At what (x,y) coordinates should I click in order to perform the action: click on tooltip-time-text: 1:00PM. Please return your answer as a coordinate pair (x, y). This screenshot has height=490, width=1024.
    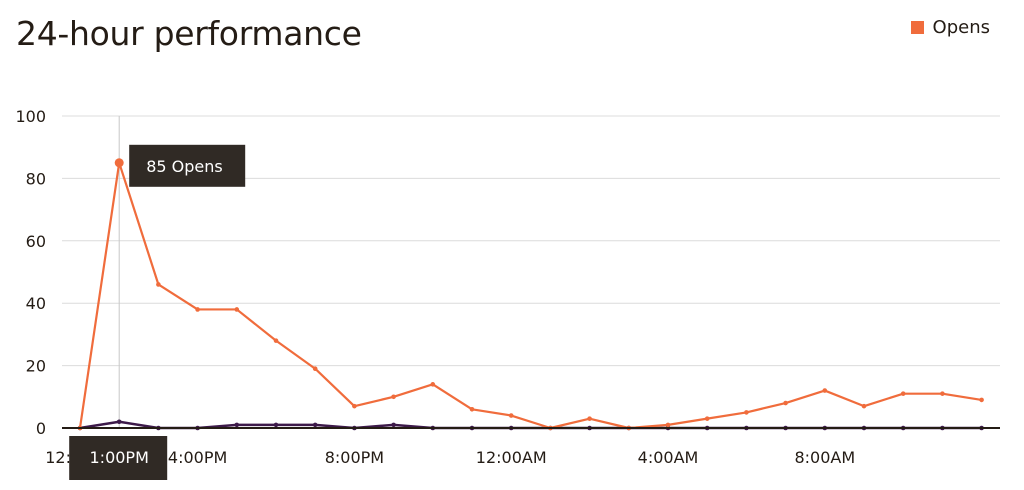
    Looking at the image, I should click on (119, 457).